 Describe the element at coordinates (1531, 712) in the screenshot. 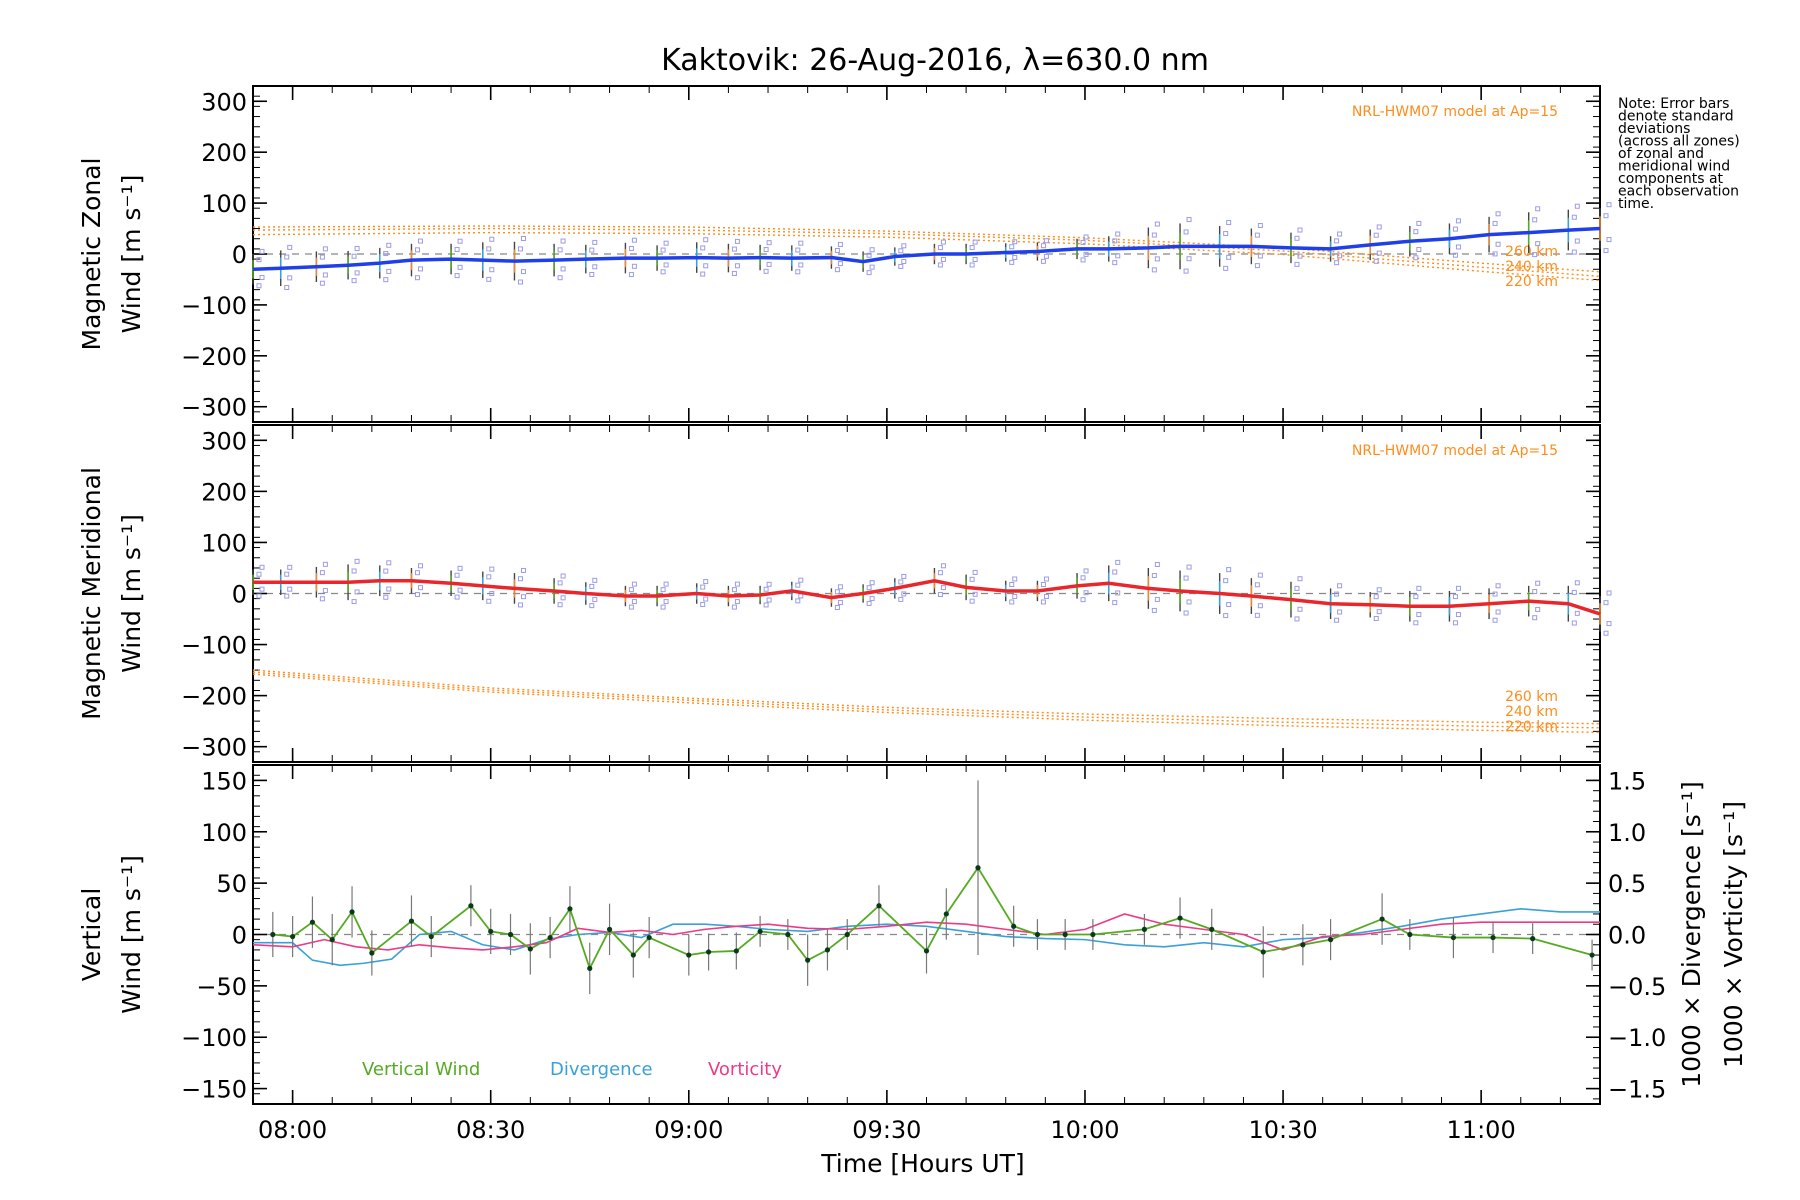

I see `model-curve-label: 240 km` at that location.